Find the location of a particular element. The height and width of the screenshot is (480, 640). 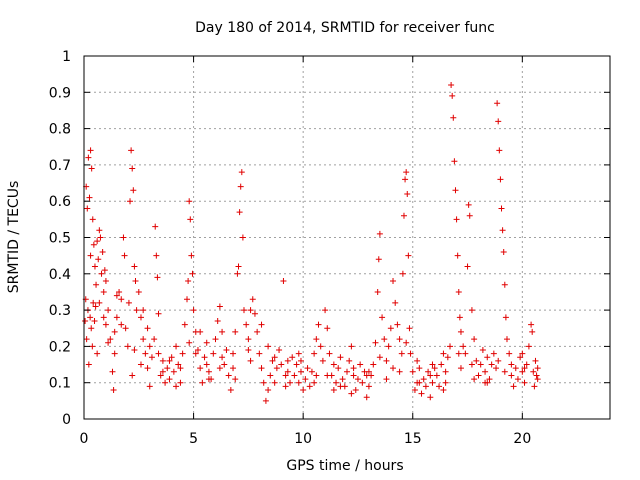

x-tick-label: 15 is located at coordinates (413, 439).